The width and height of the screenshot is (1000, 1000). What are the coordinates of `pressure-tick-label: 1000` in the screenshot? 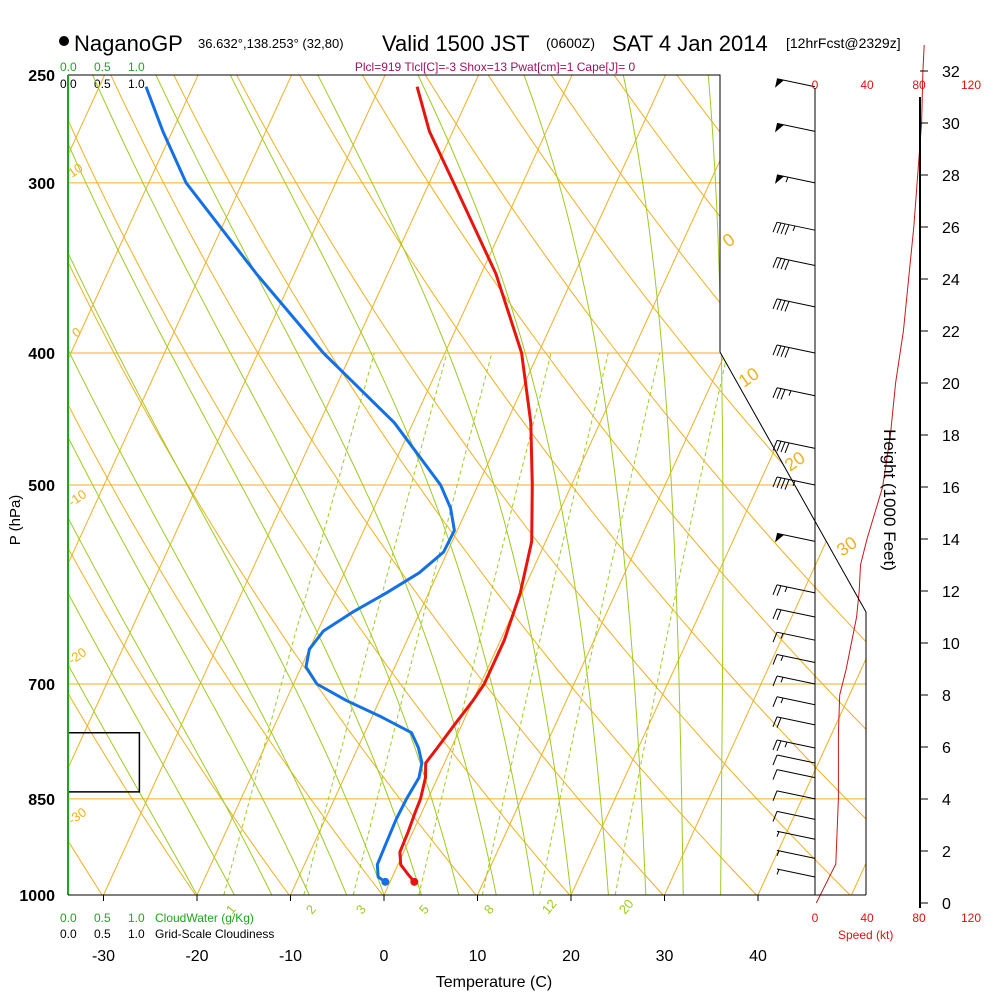 It's located at (37, 896).